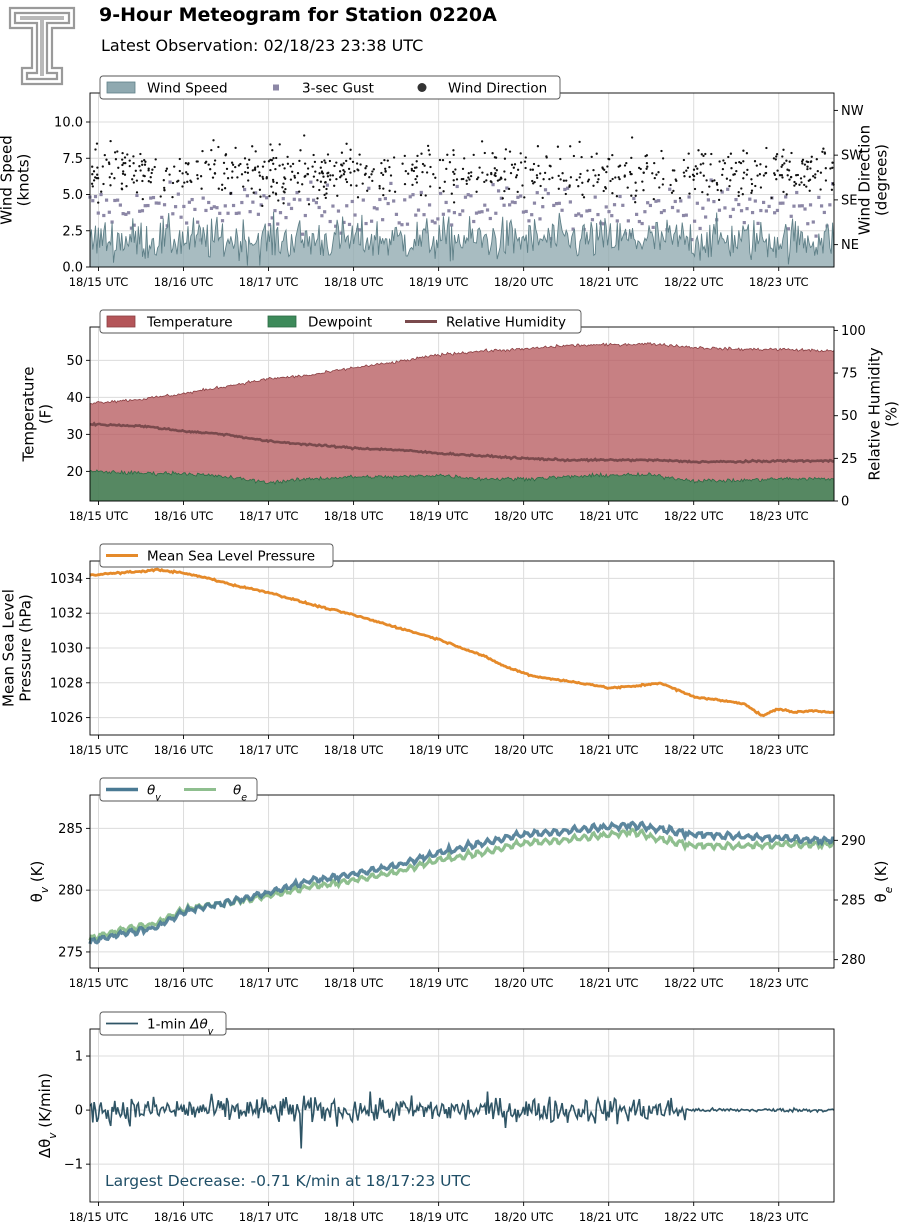 The width and height of the screenshot is (913, 1231). What do you see at coordinates (66, 614) in the screenshot?
I see `y-tick-label: 1032` at bounding box center [66, 614].